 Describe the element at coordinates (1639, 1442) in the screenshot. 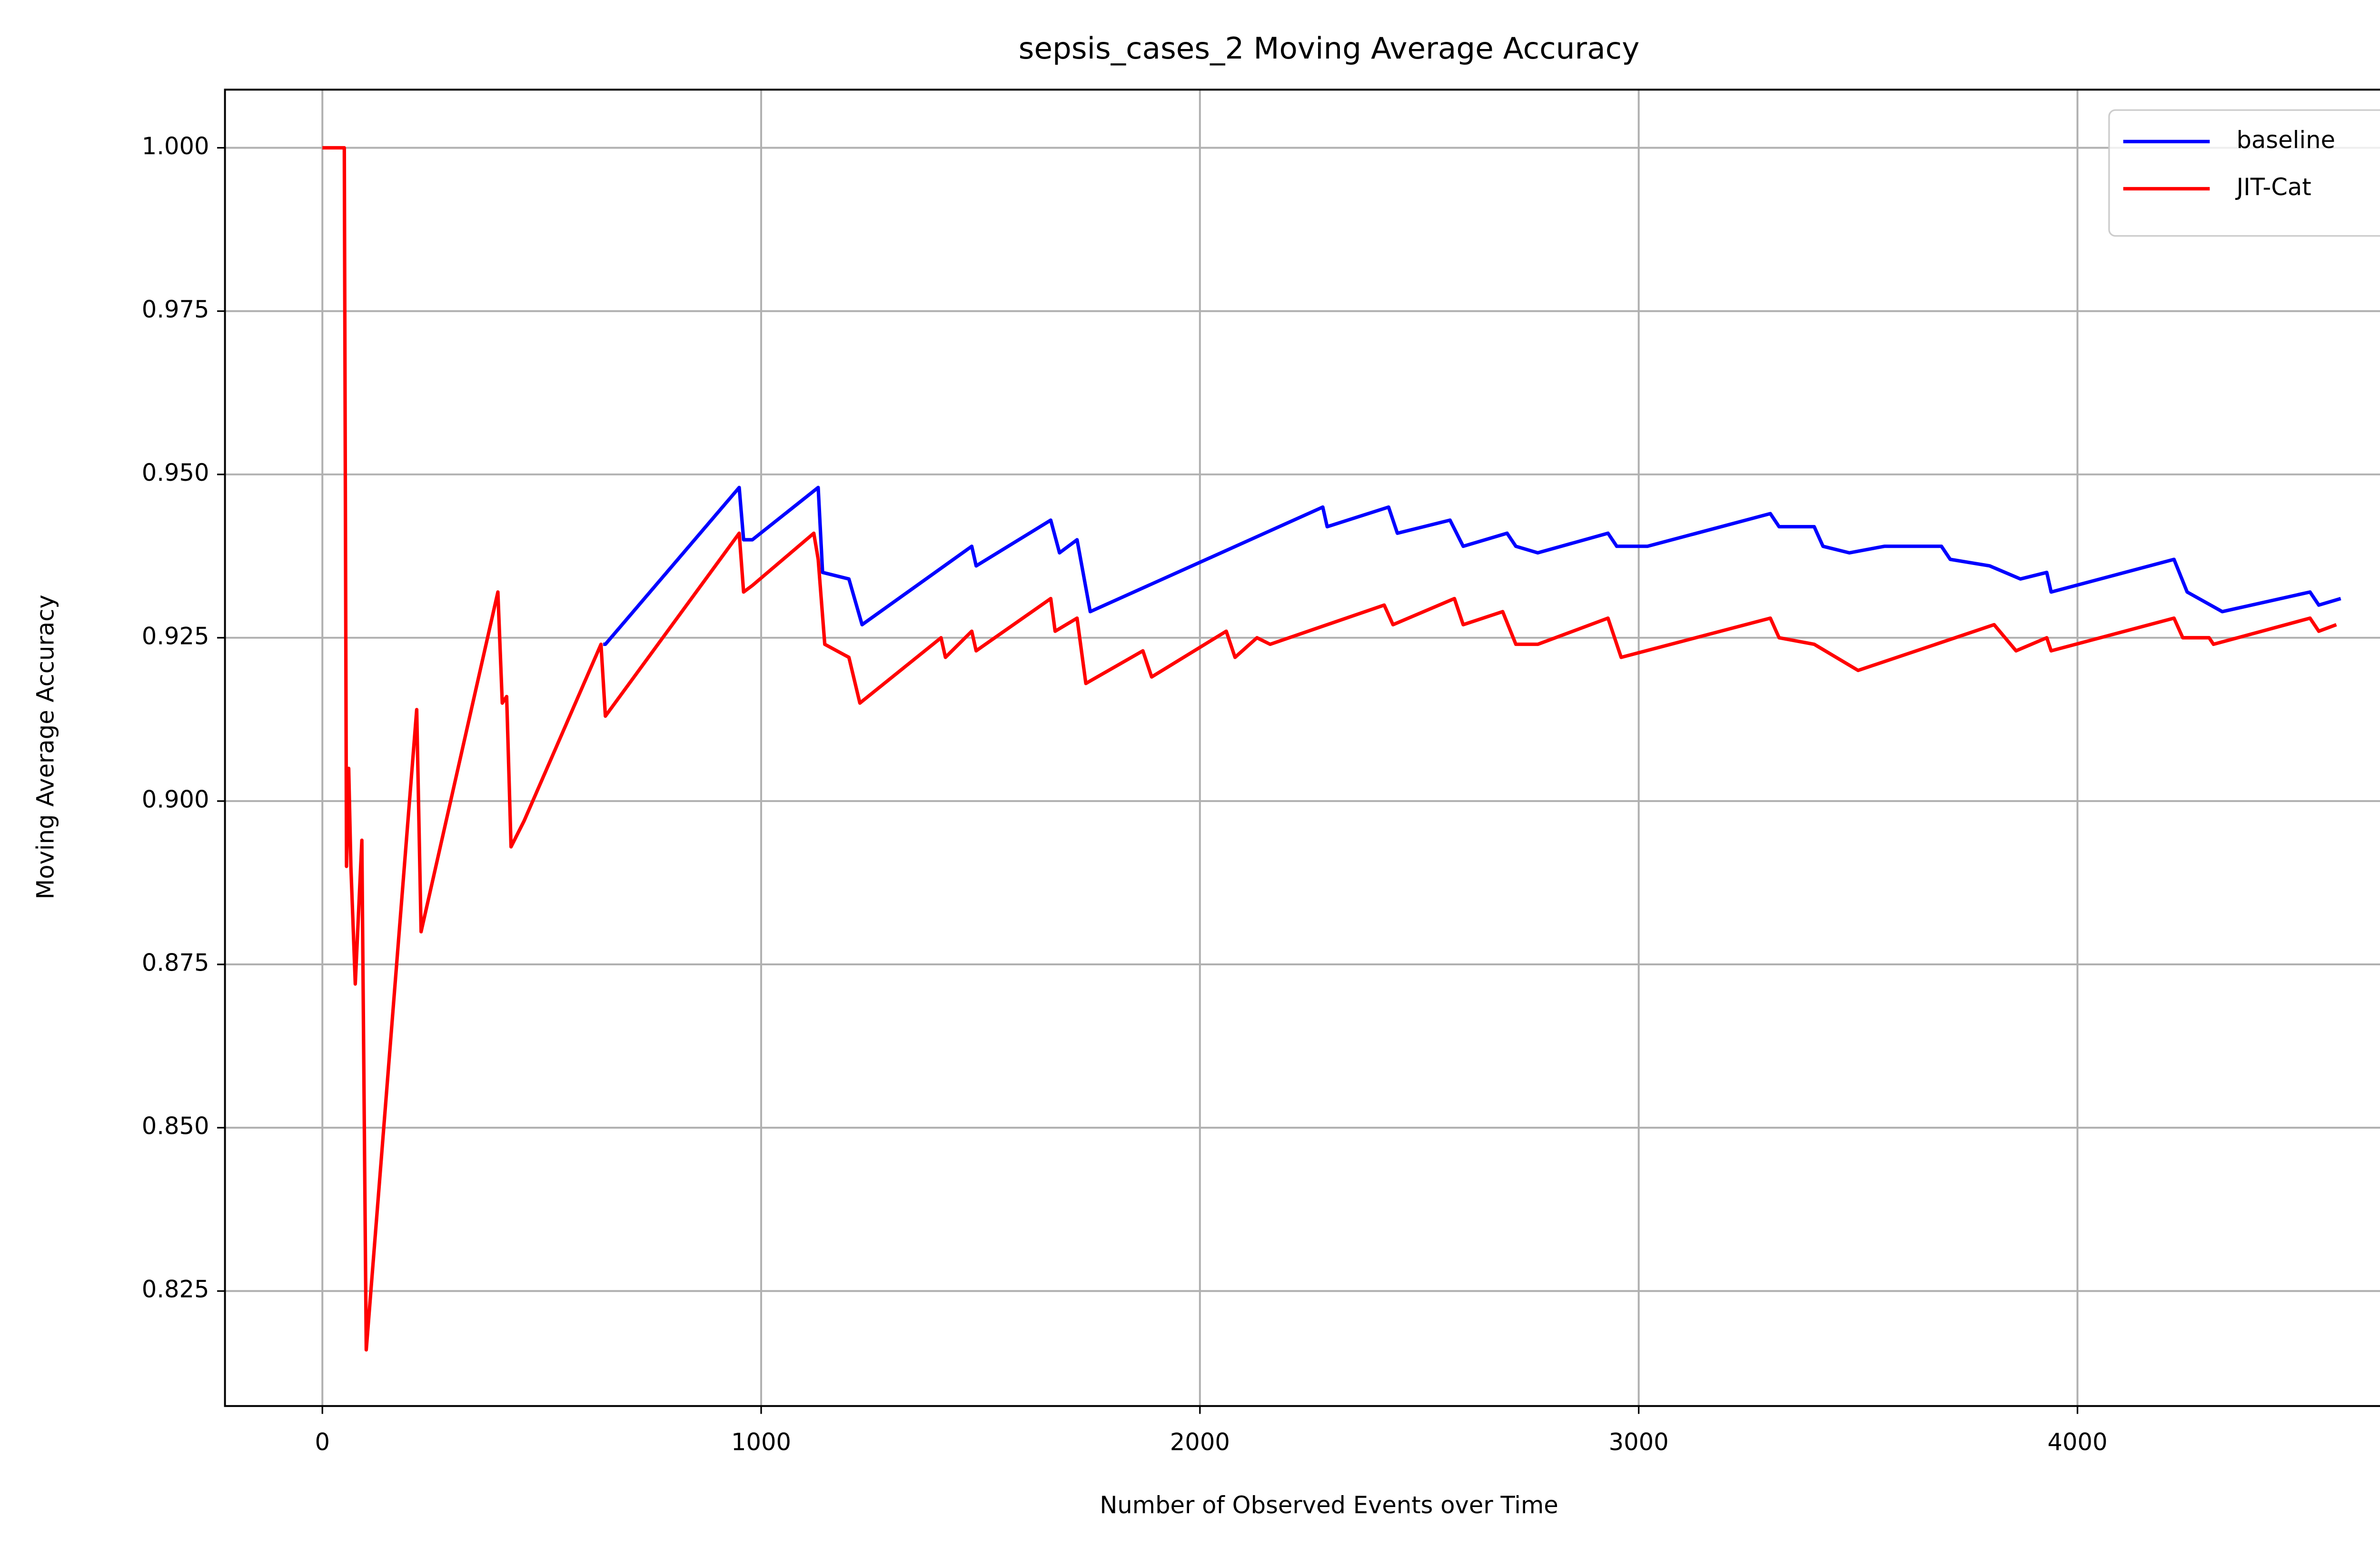

I see `x-tick-label: 3000` at that location.